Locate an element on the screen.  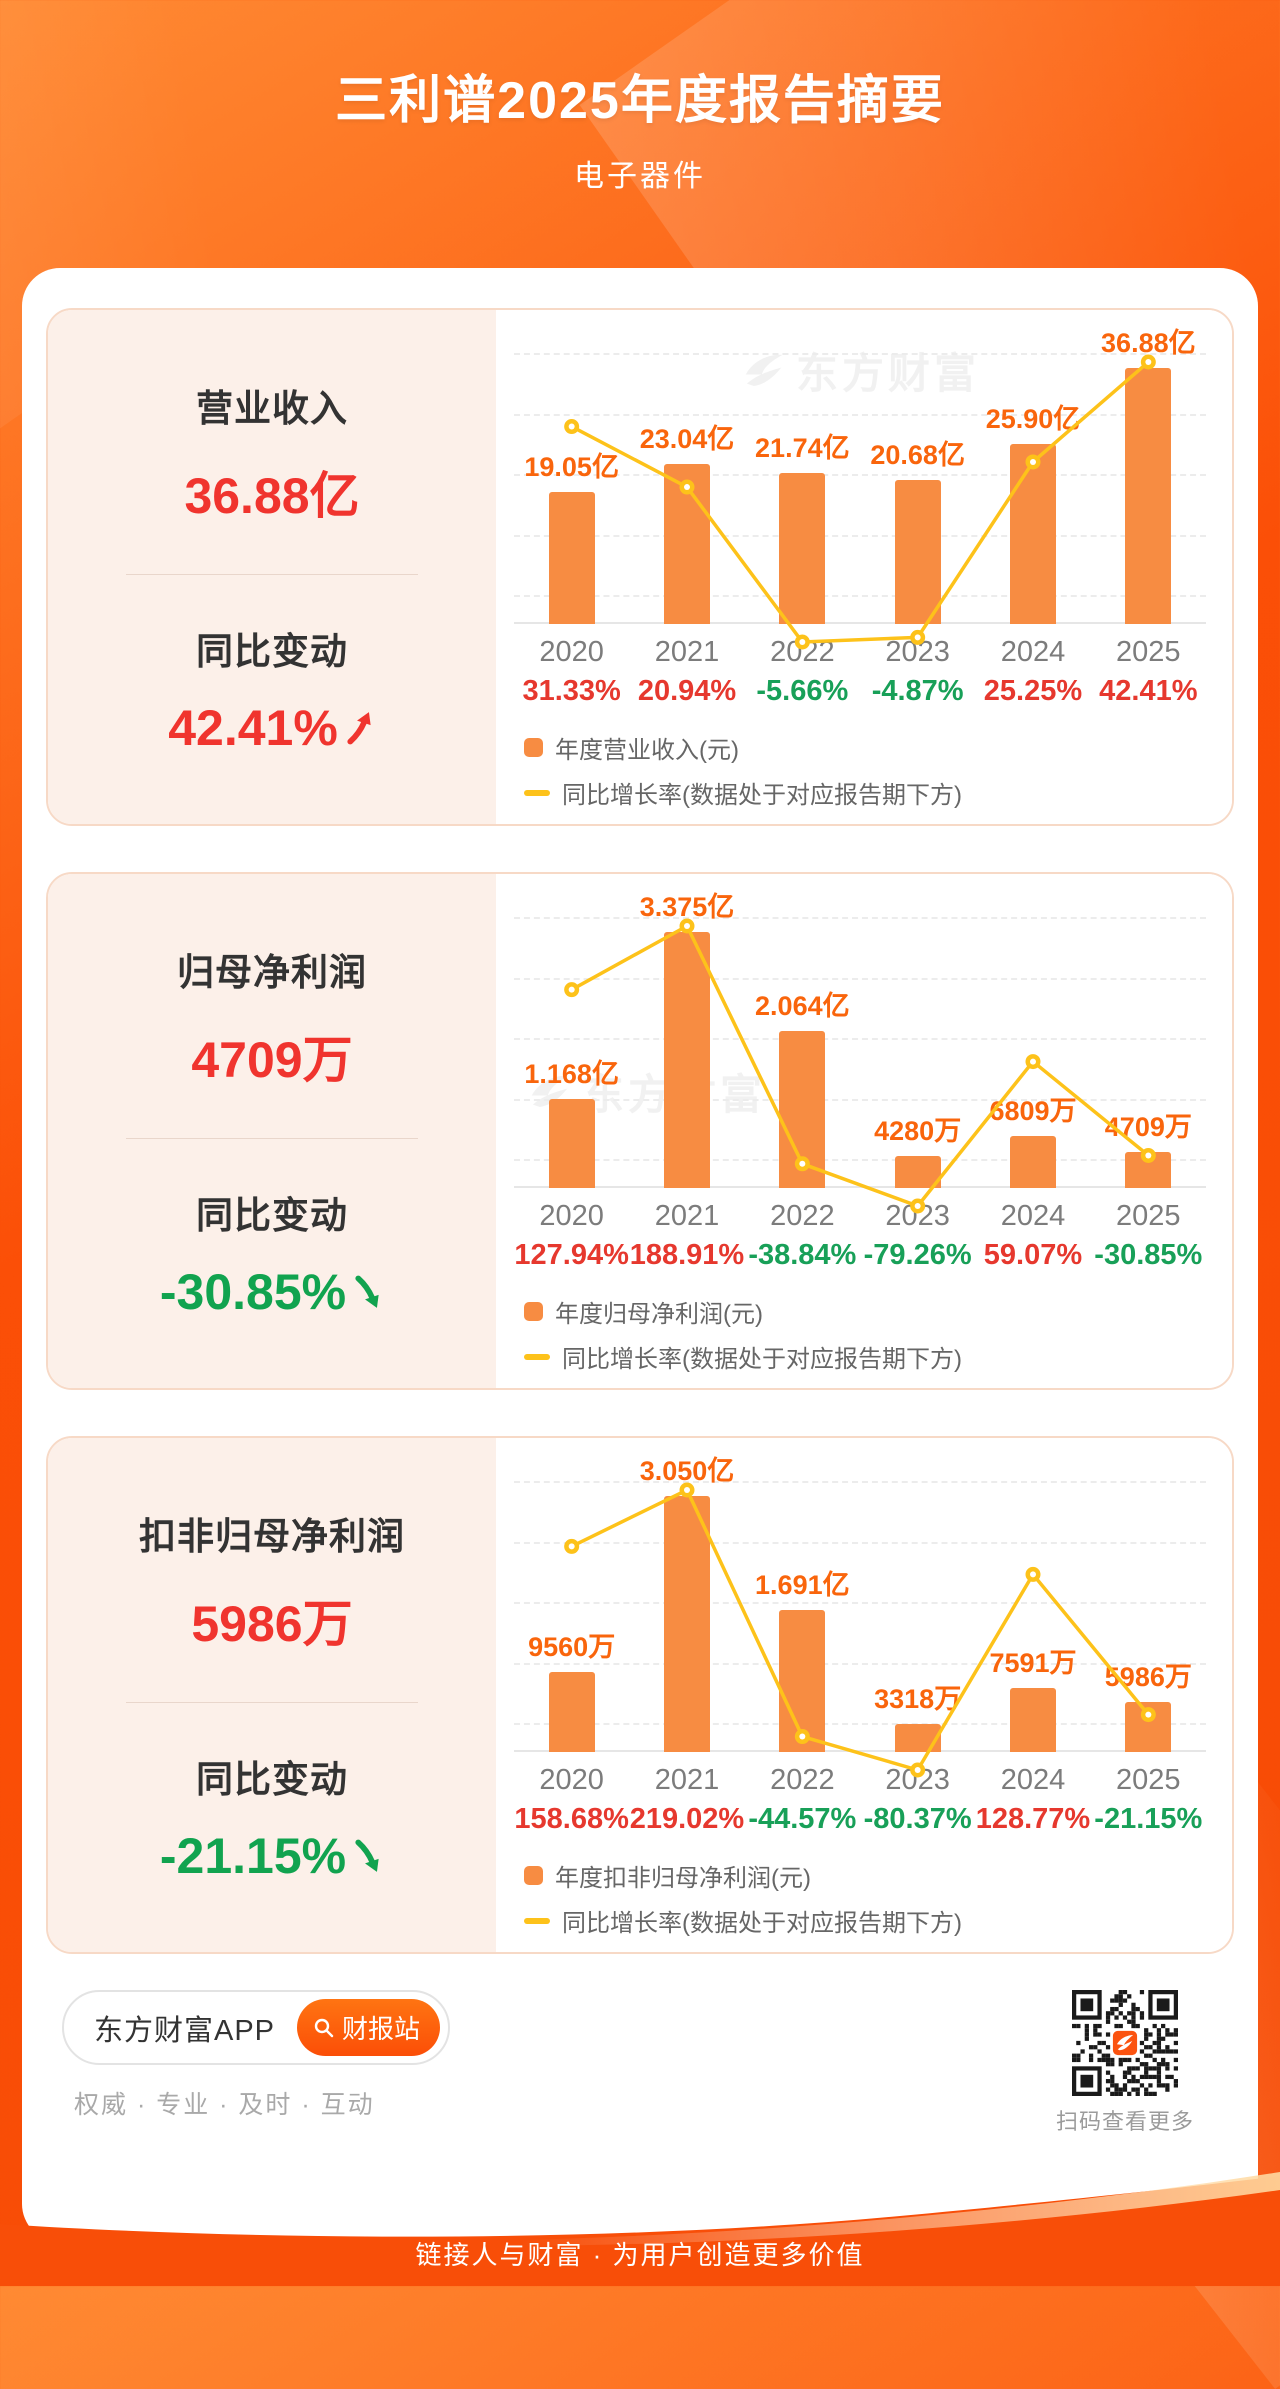
metric-title: 扣非归母净利润 is located at coordinates (272, 1536).